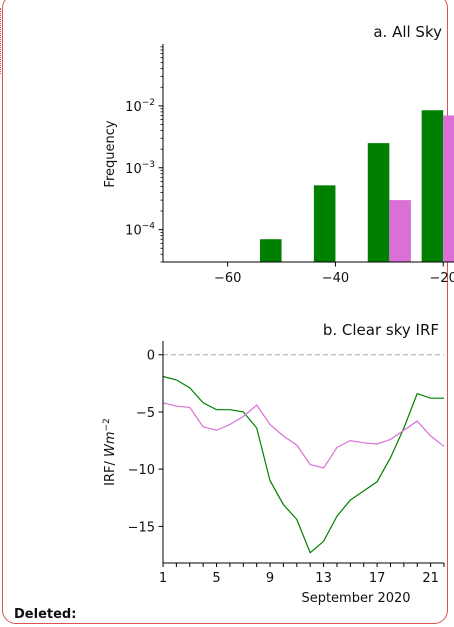 The image size is (454, 627). I want to click on panel-b-x-tick-label: 1, so click(163, 578).